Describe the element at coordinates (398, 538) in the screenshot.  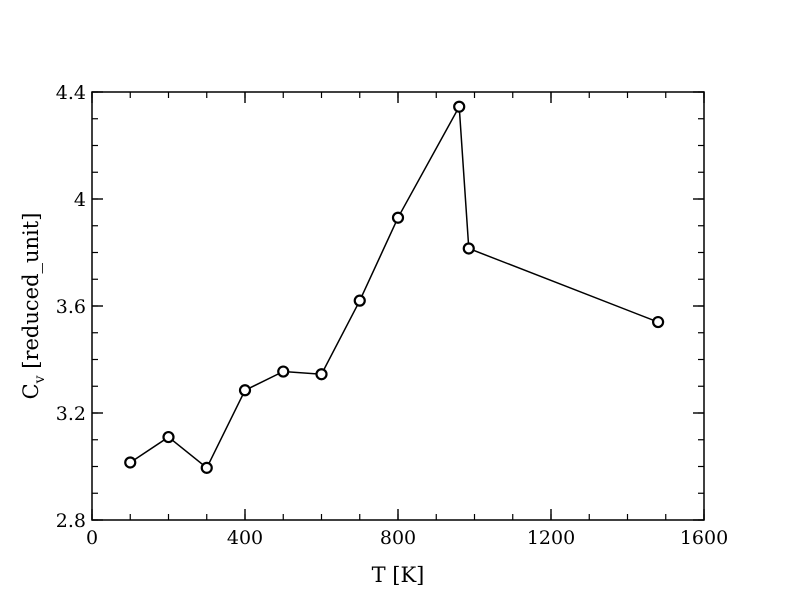
I see `x-tick-label: 800` at that location.